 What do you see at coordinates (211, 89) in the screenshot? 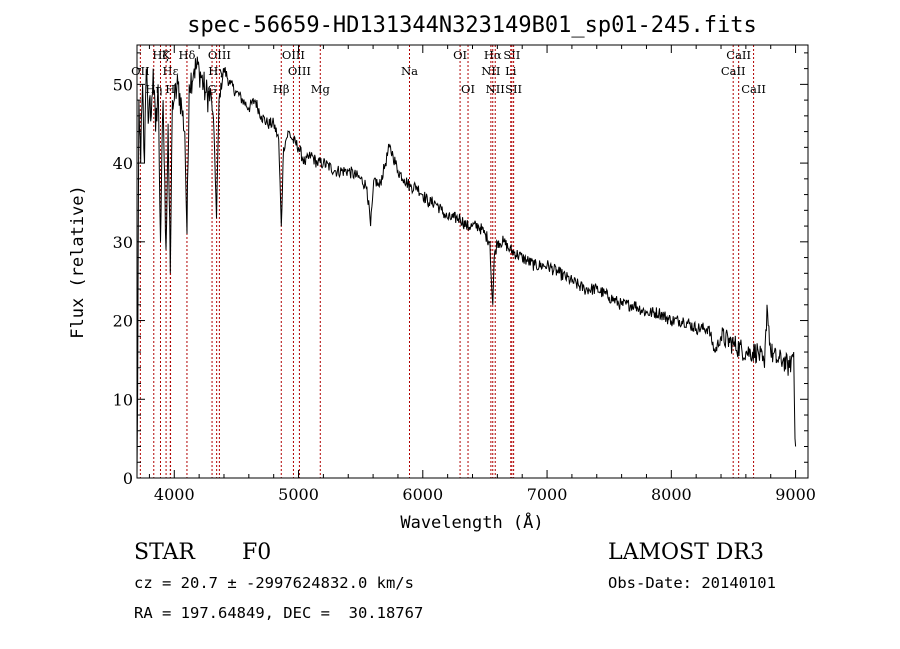
I see `annotation-label: G` at bounding box center [211, 89].